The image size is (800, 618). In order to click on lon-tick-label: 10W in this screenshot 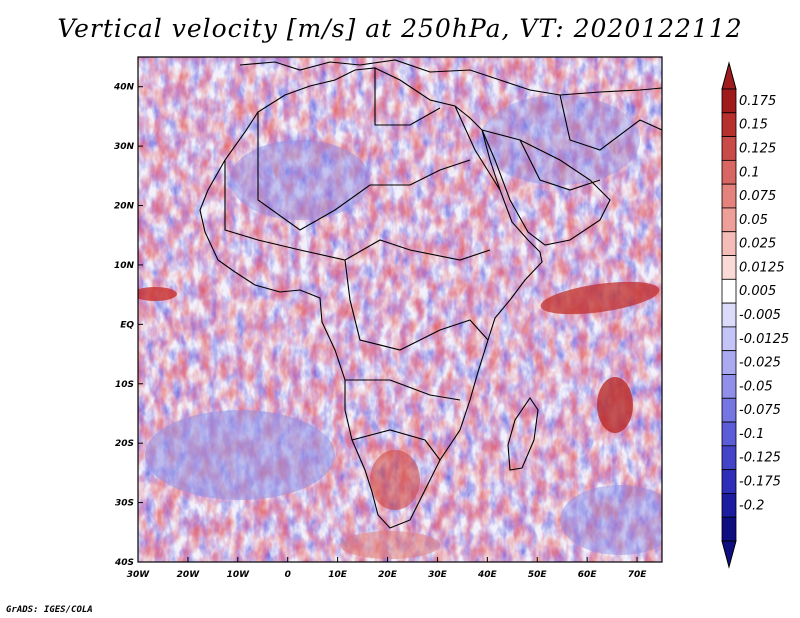, I will do `click(239, 575)`.